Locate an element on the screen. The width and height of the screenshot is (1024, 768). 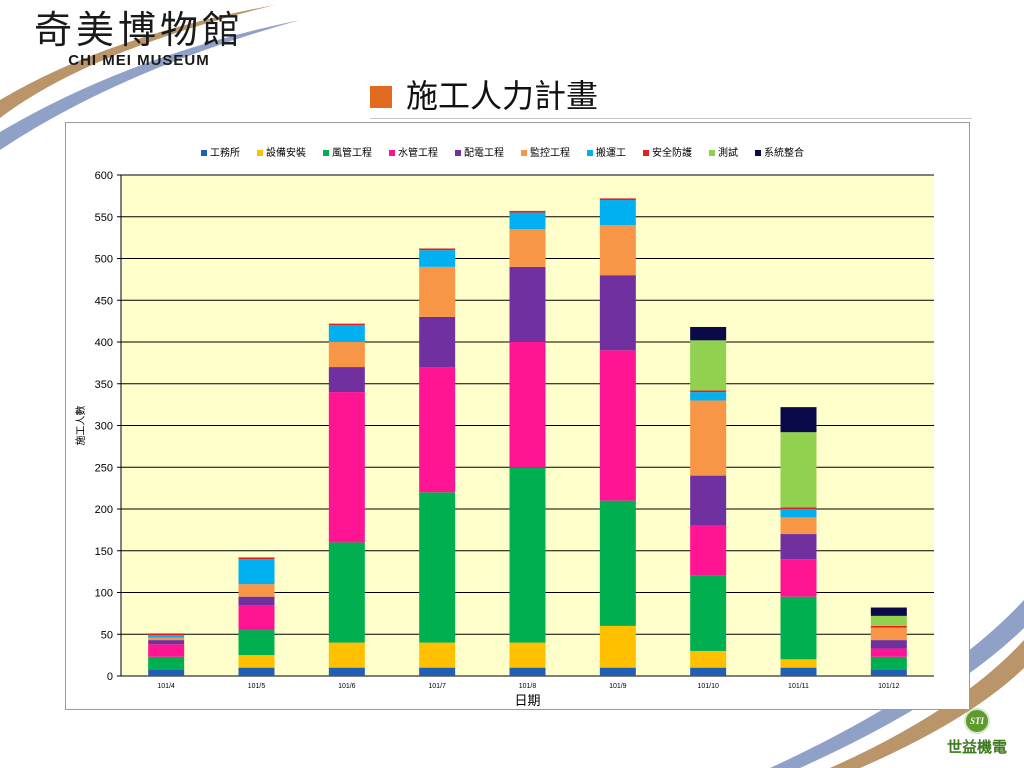
y-tick-label: 250 is located at coordinates (104, 468).